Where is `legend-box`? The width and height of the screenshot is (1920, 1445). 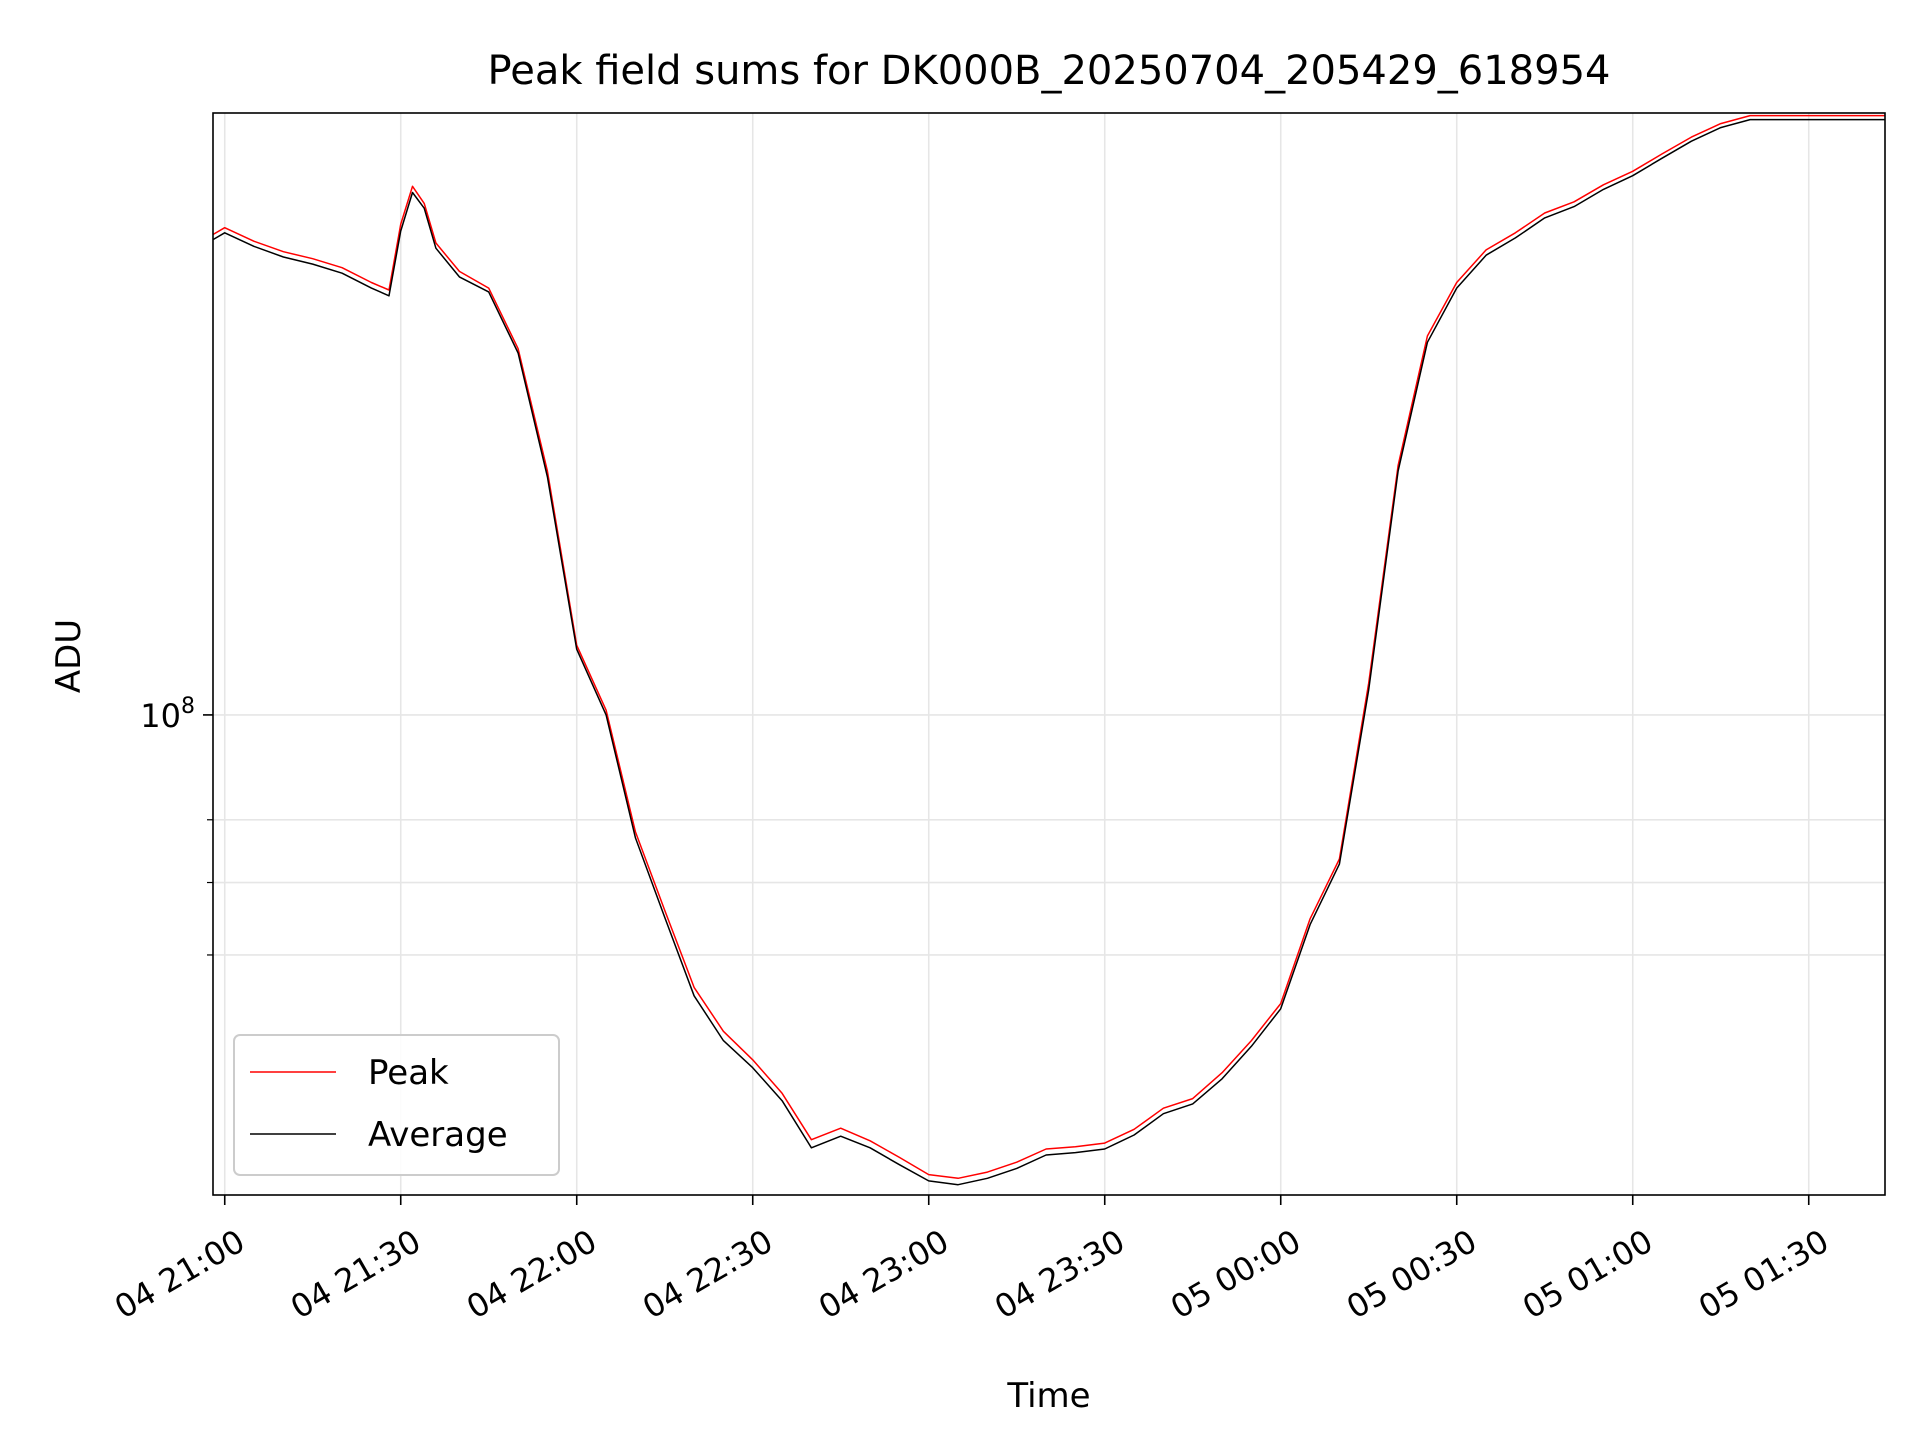 legend-box is located at coordinates (396, 1105).